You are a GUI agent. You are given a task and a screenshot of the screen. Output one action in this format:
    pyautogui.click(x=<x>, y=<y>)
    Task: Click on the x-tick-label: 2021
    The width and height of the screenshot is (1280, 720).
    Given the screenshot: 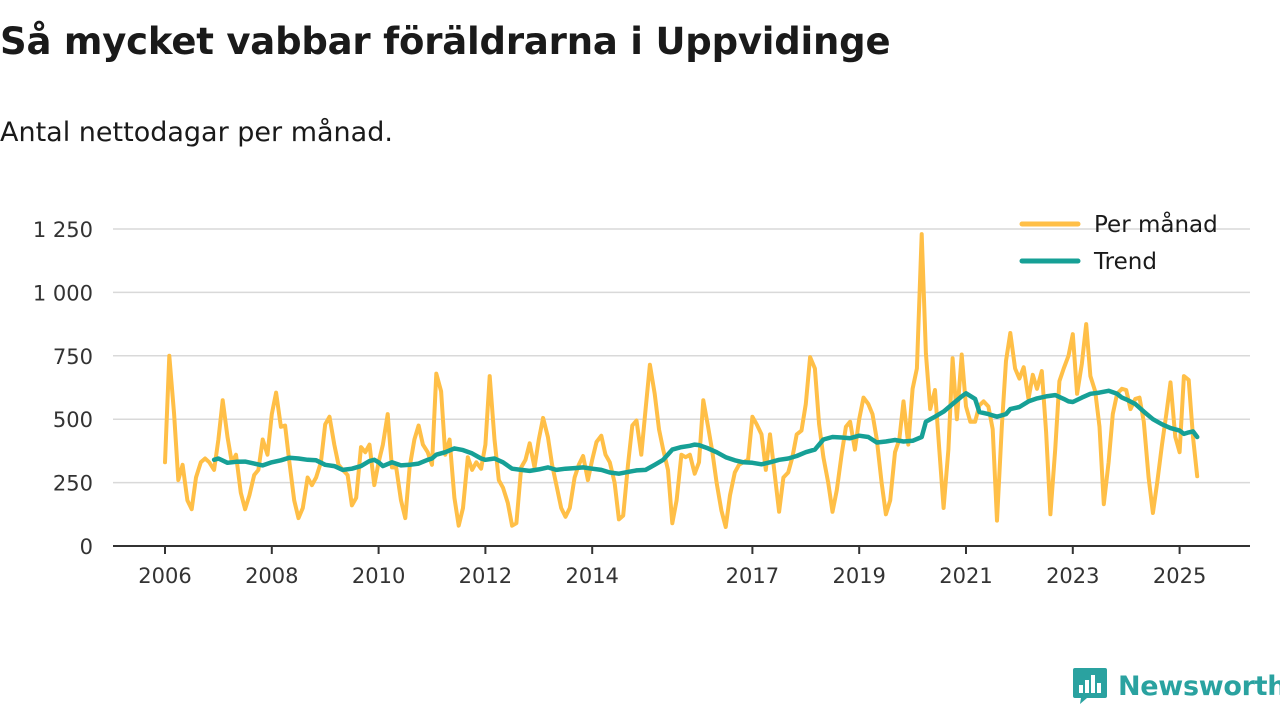 What is the action you would take?
    pyautogui.click(x=965, y=576)
    